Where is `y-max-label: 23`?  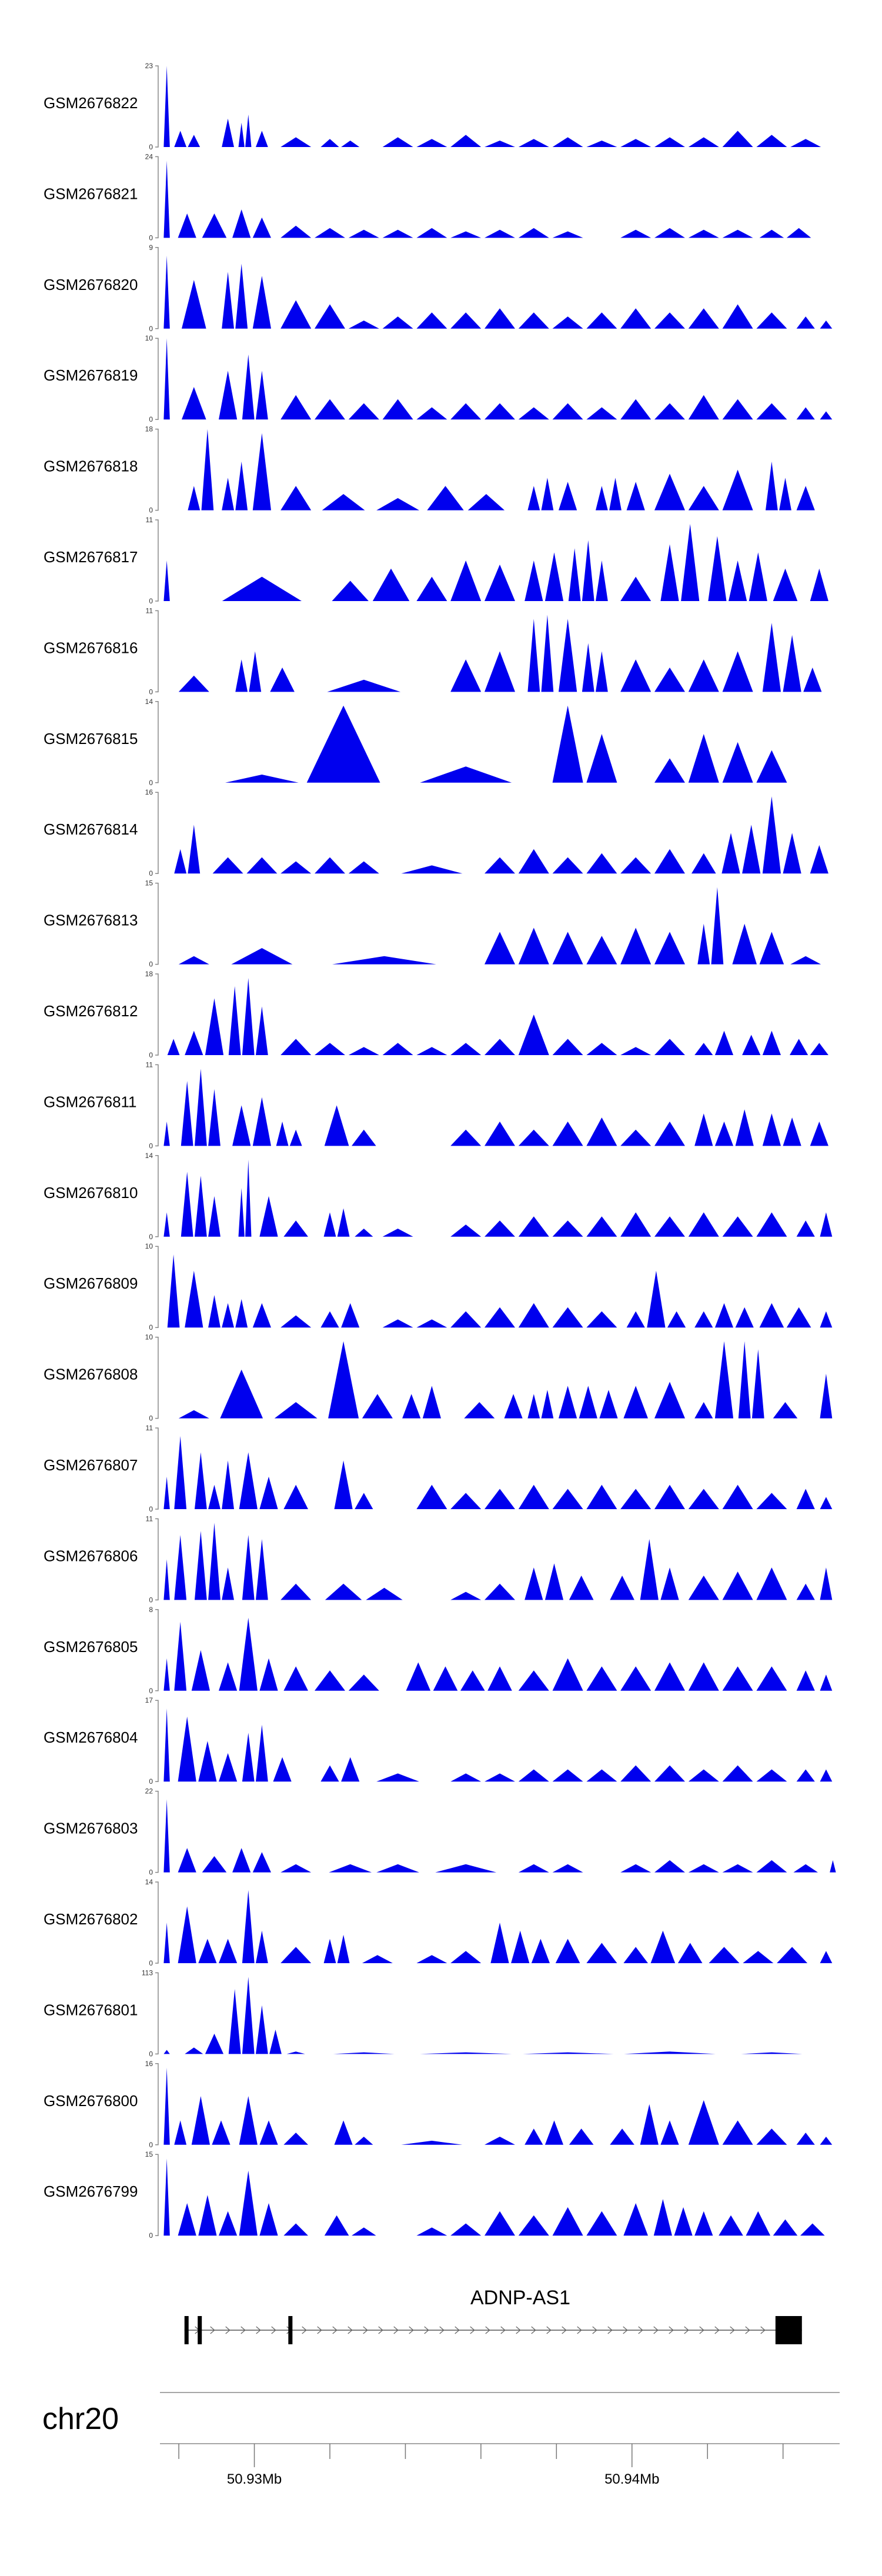 y-max-label: 23 is located at coordinates (149, 66).